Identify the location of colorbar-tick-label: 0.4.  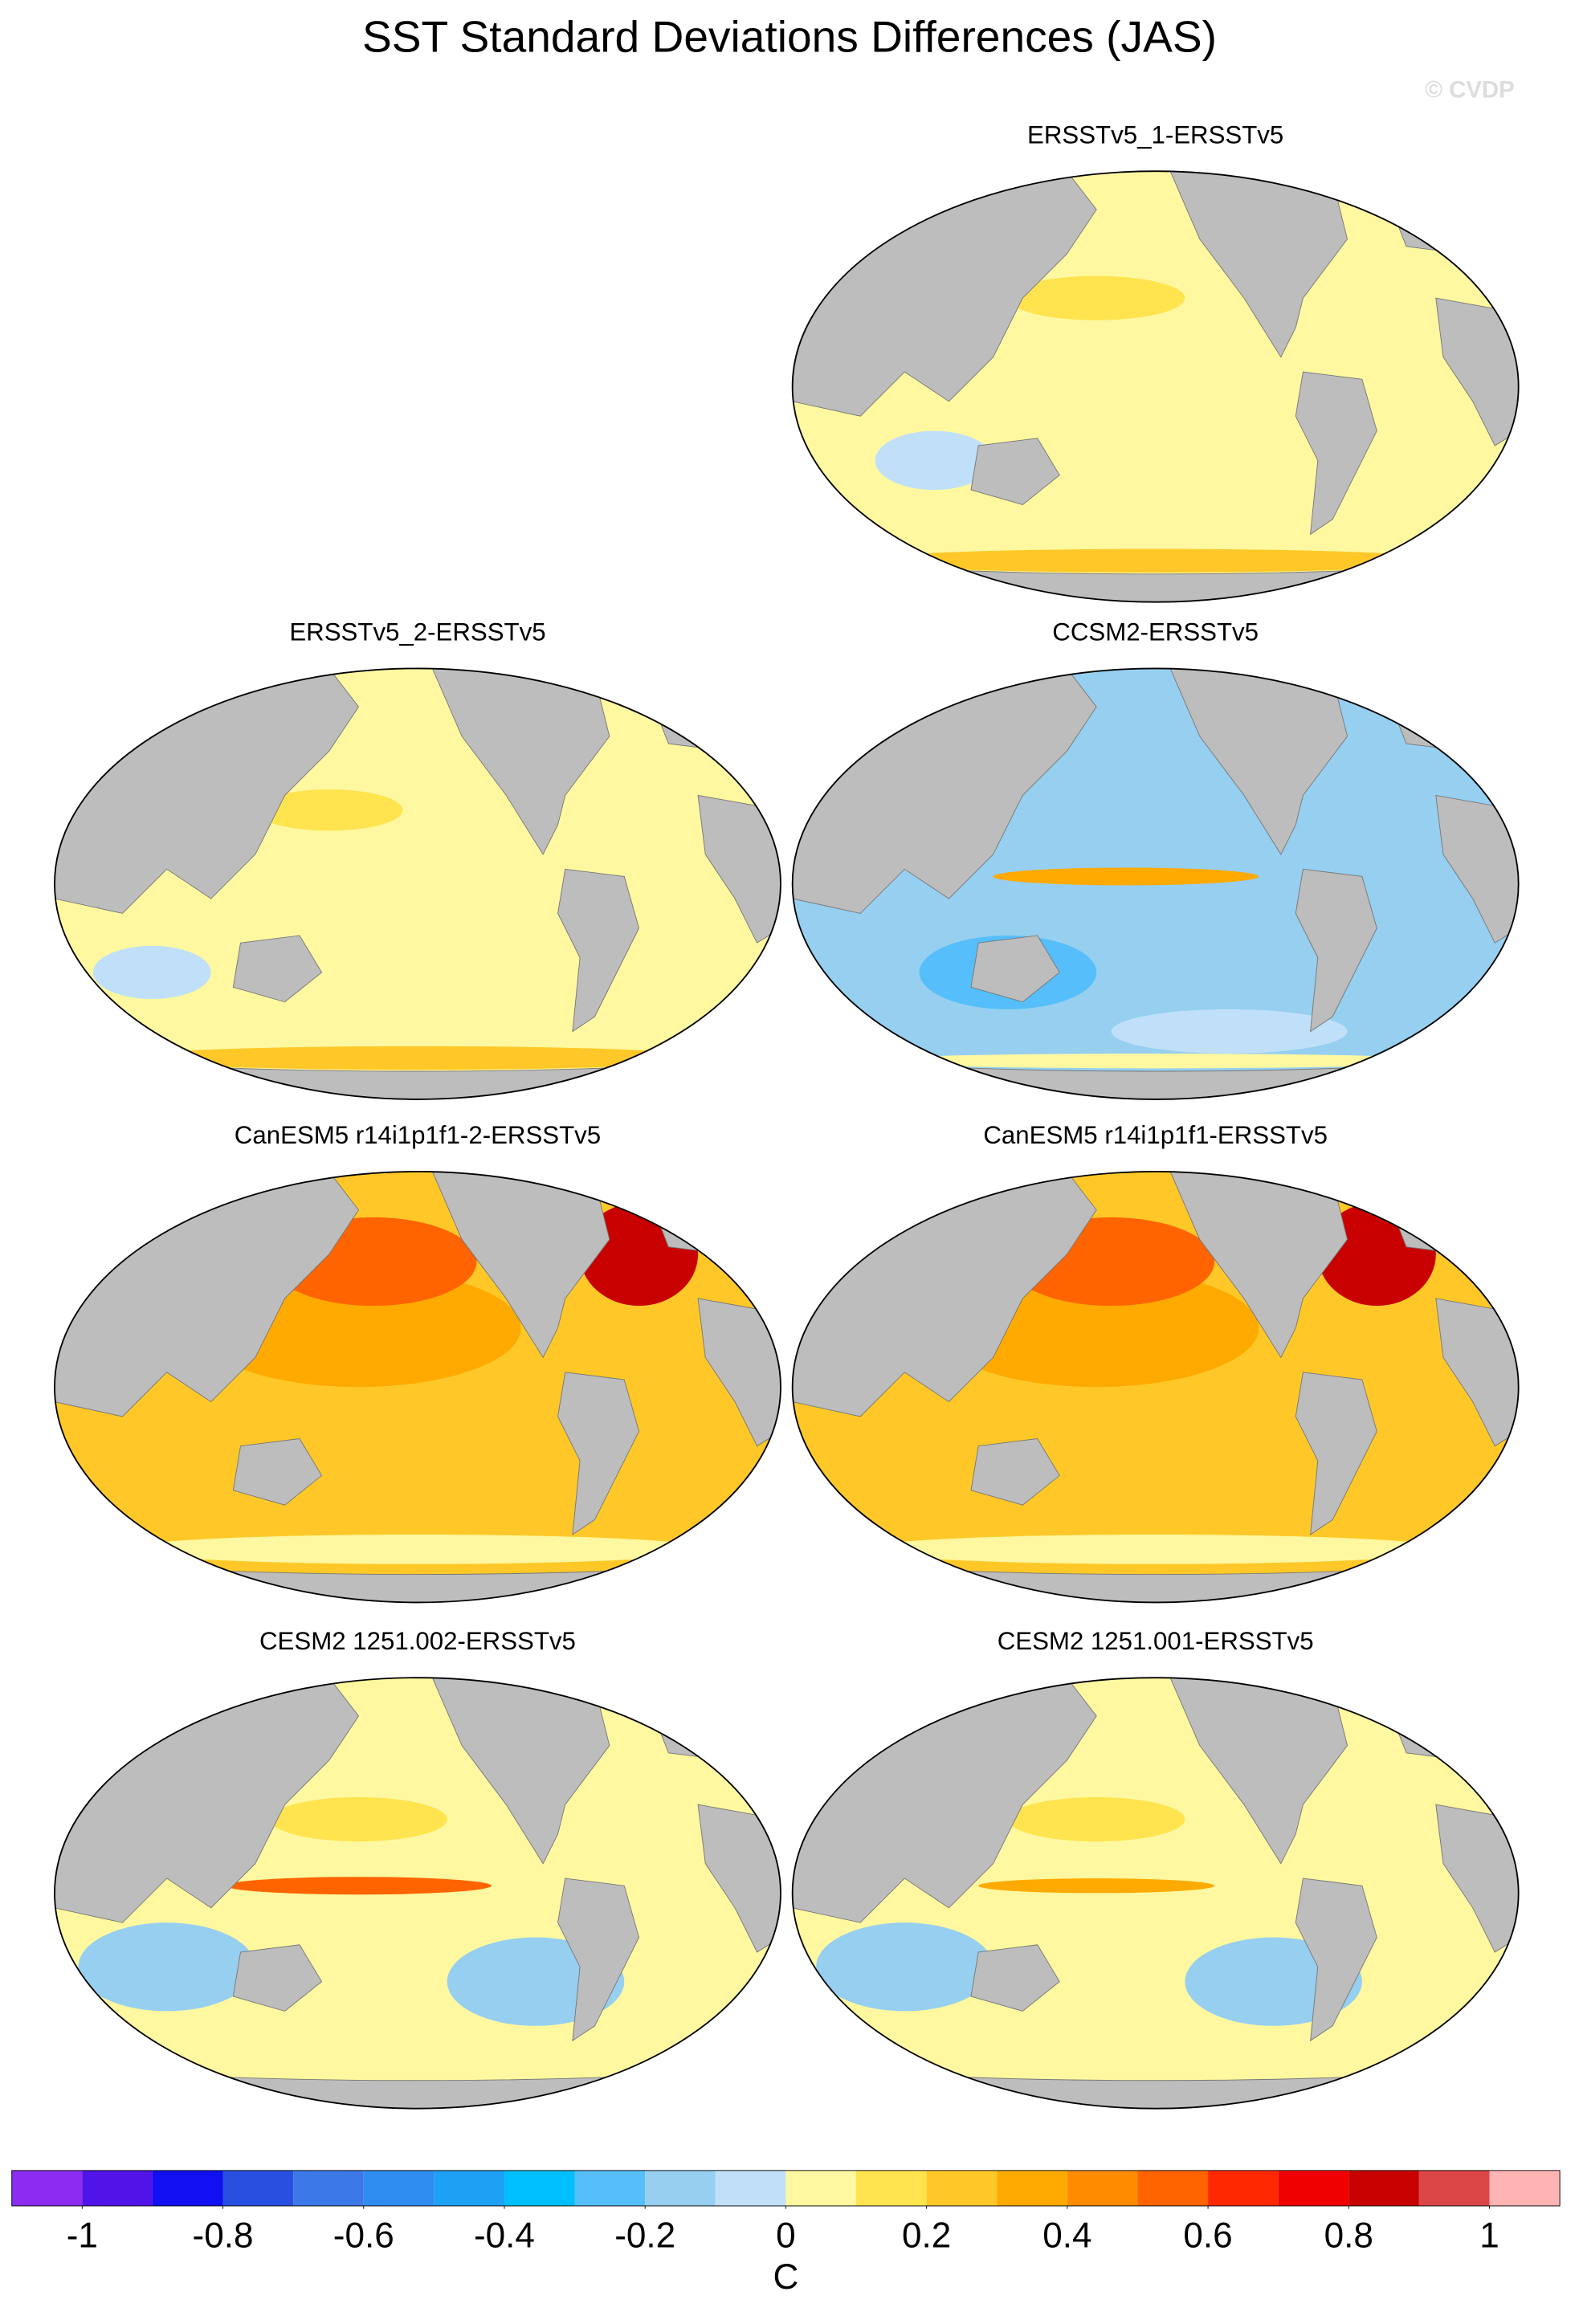
(1066, 2235).